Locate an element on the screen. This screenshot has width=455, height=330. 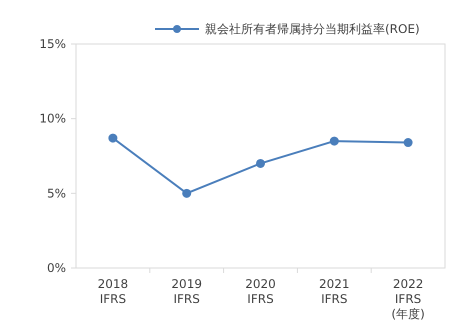
x-tick-label: 2019 IFRS is located at coordinates (186, 291).